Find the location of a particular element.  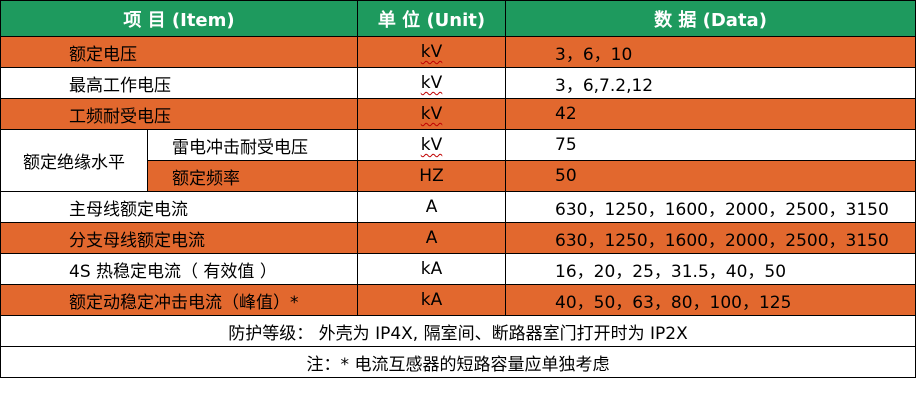

row-data: 16，20，25，31.5，40，50 is located at coordinates (711, 269).